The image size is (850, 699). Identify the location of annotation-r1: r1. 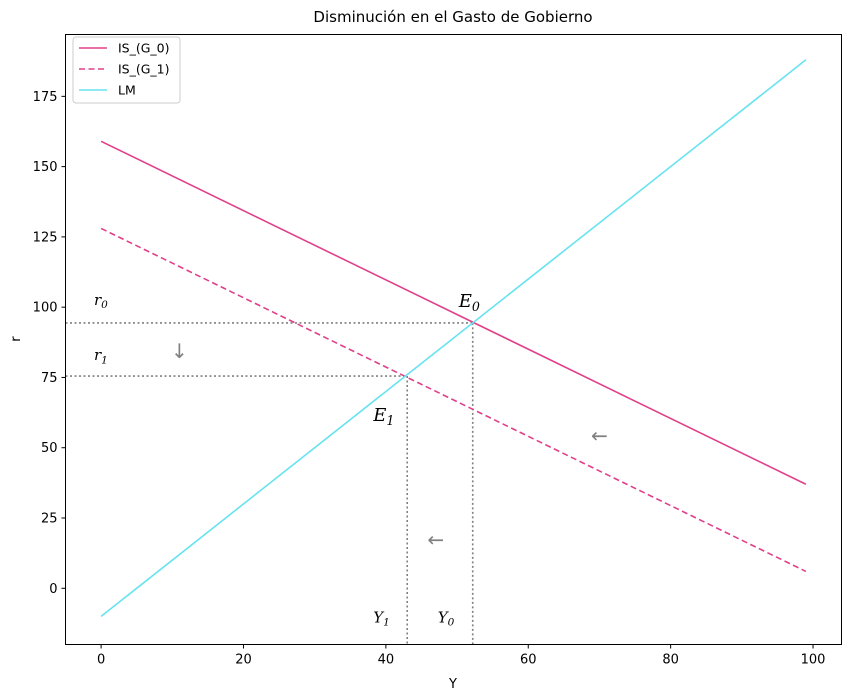
(101, 356).